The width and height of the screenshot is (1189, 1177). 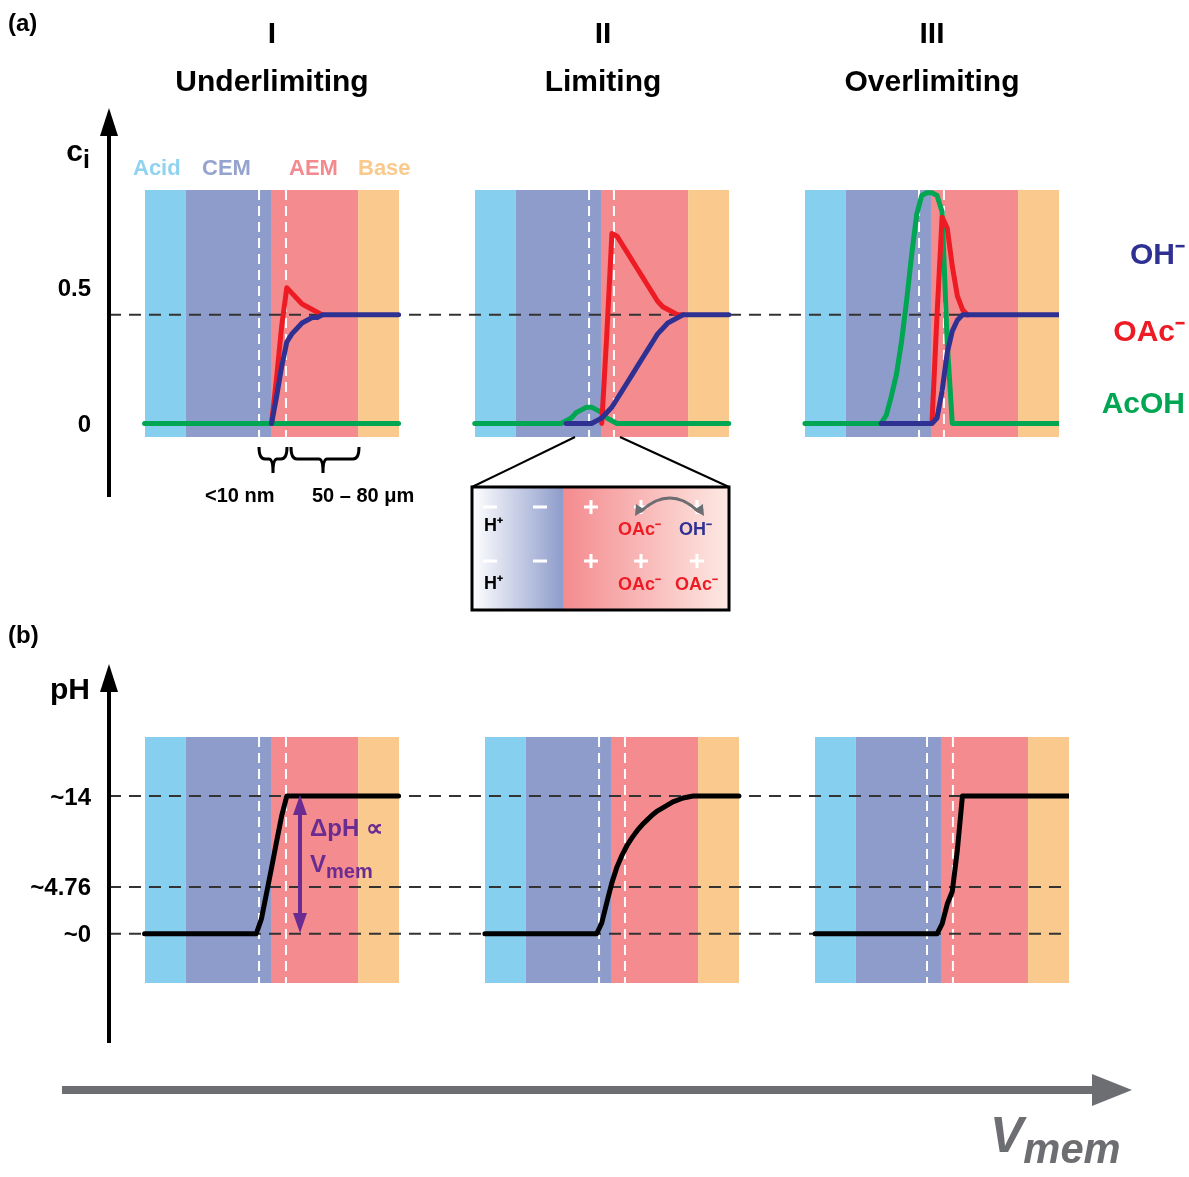 I want to click on text: II, so click(x=603, y=32).